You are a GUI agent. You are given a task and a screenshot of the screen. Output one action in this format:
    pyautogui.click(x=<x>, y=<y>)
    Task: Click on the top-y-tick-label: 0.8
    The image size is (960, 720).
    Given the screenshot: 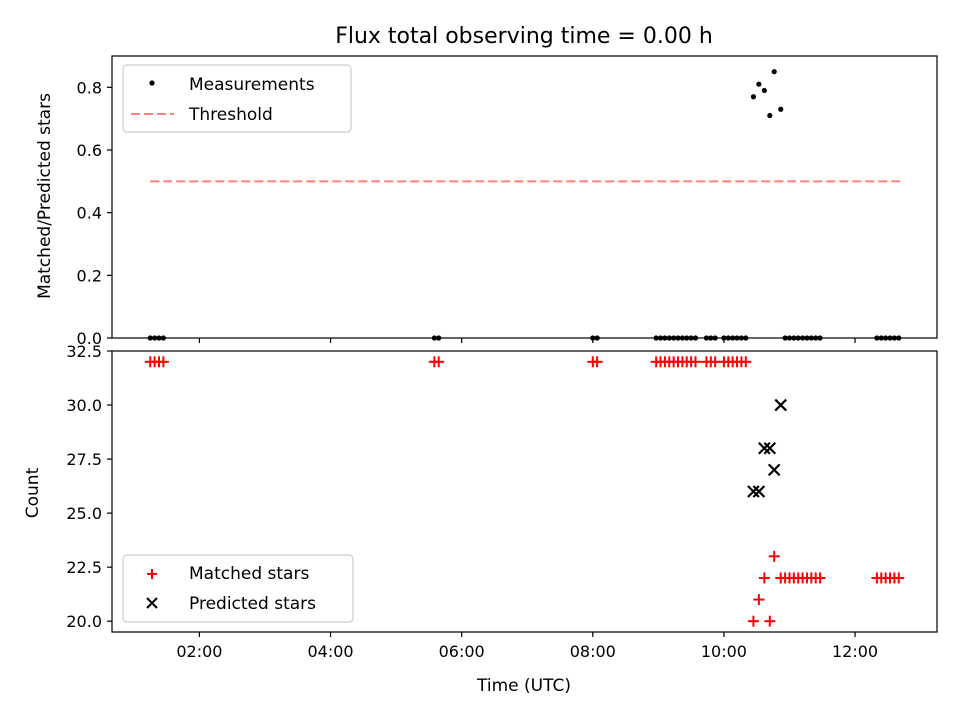 What is the action you would take?
    pyautogui.click(x=89, y=87)
    